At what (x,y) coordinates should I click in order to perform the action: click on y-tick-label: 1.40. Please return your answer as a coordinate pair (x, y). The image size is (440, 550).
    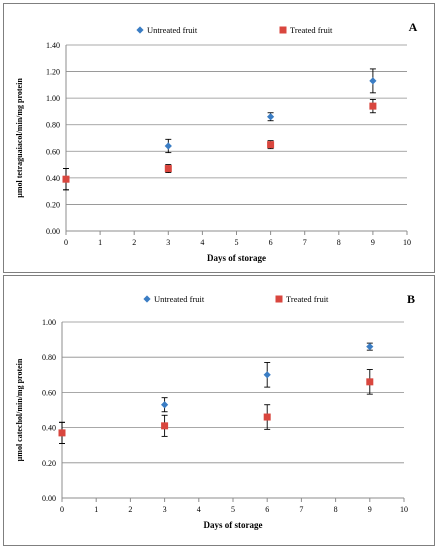
    Looking at the image, I should click on (53, 45).